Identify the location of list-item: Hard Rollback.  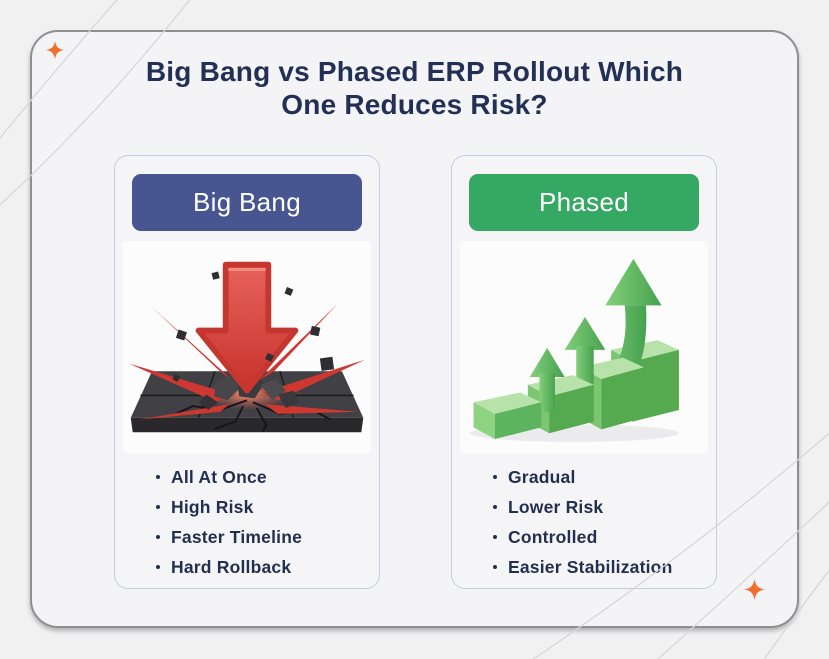
(259, 567).